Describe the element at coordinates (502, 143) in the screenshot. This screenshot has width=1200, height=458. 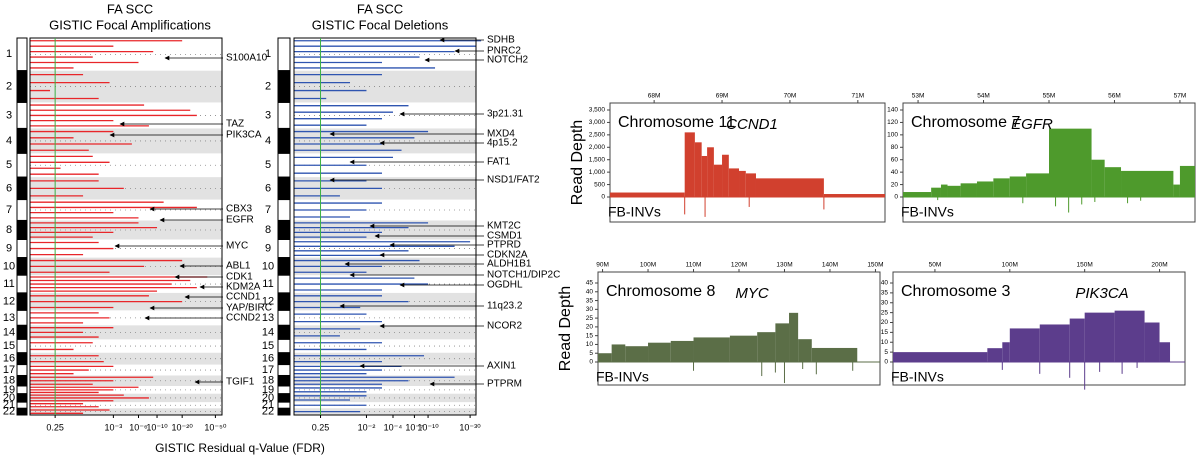
I see `gene-label: 4p15.2` at that location.